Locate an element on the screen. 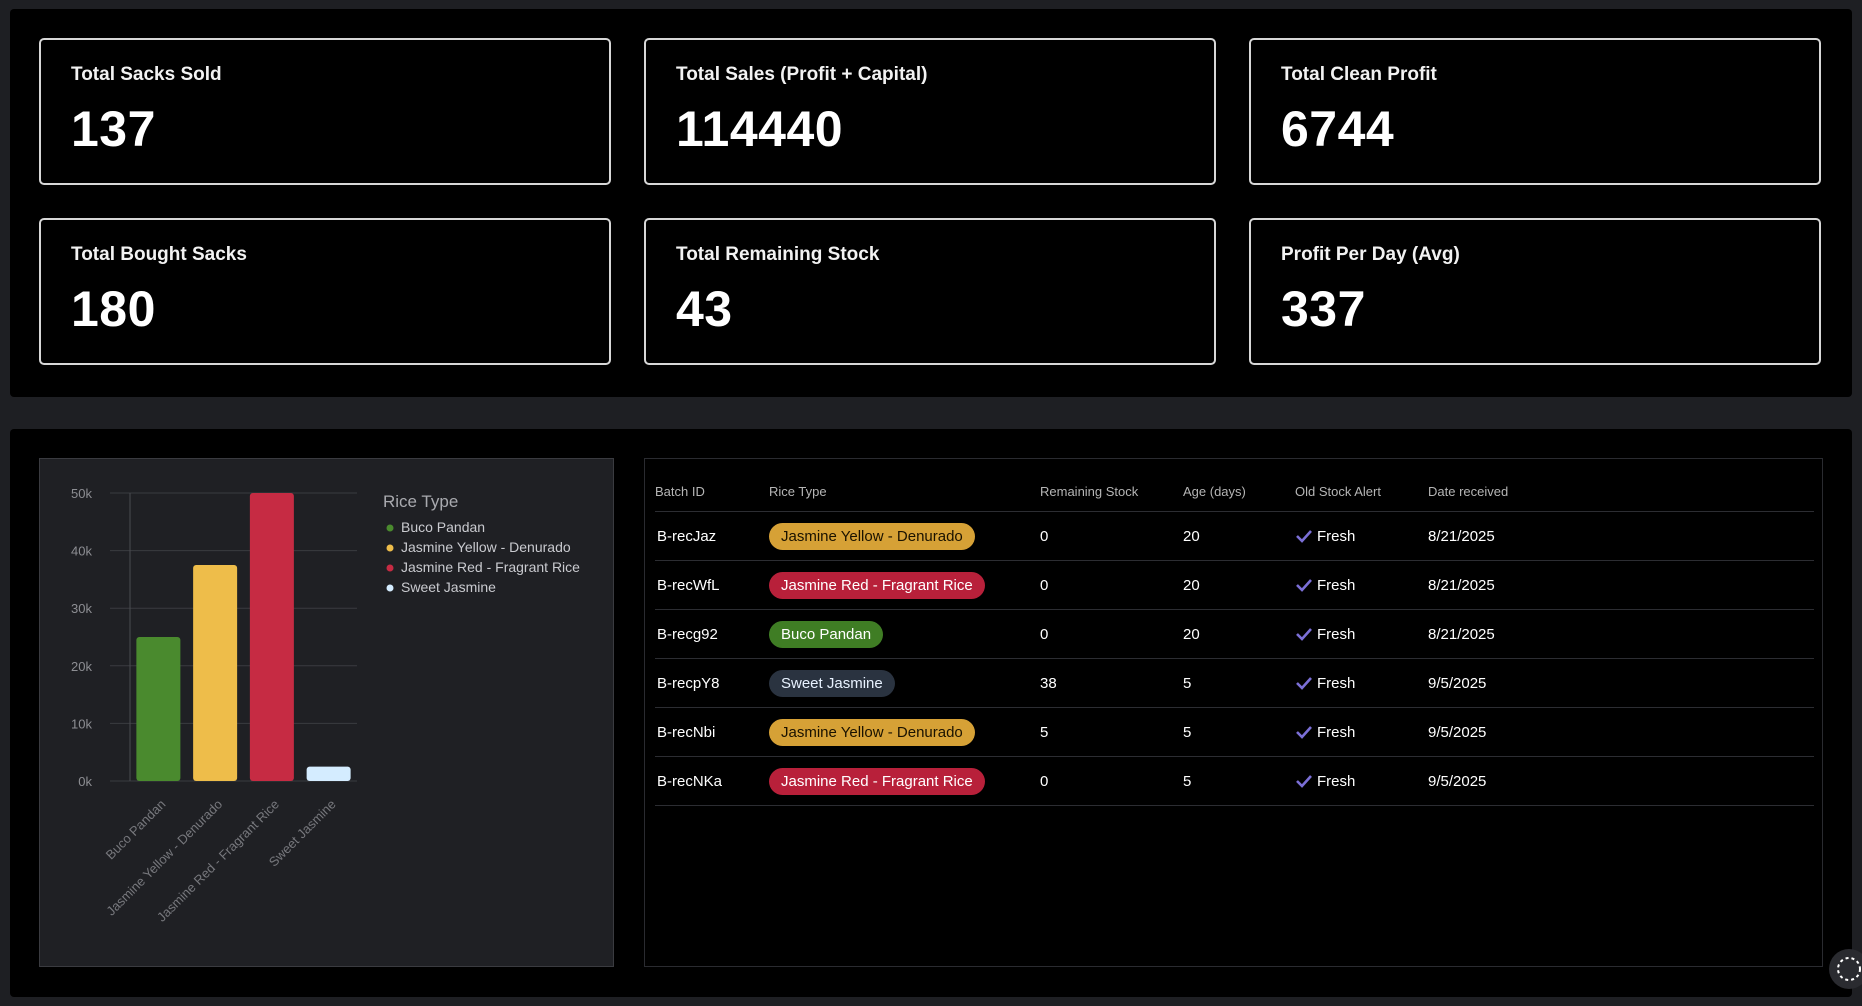 This screenshot has width=1862, height=1006. stat-value: 137 is located at coordinates (113, 129).